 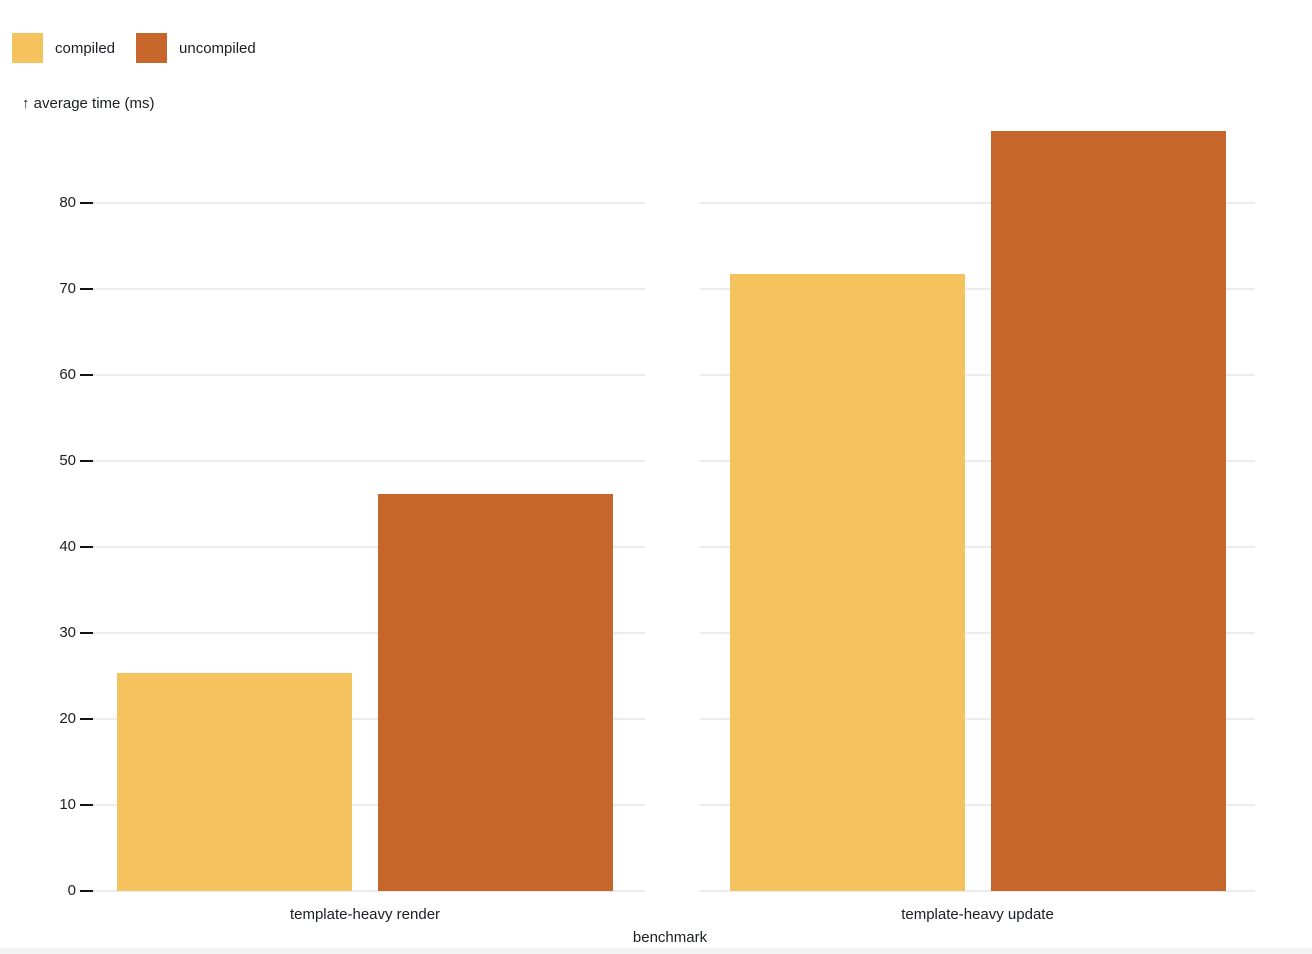 I want to click on chart-legend: compiled uncompiled, so click(x=134, y=48).